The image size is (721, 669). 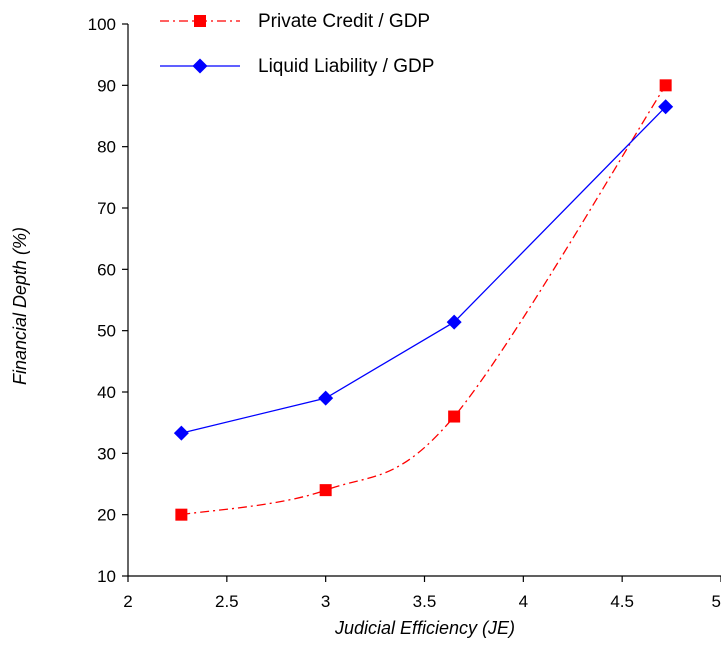 I want to click on x-tick-label: 4, so click(x=523, y=601).